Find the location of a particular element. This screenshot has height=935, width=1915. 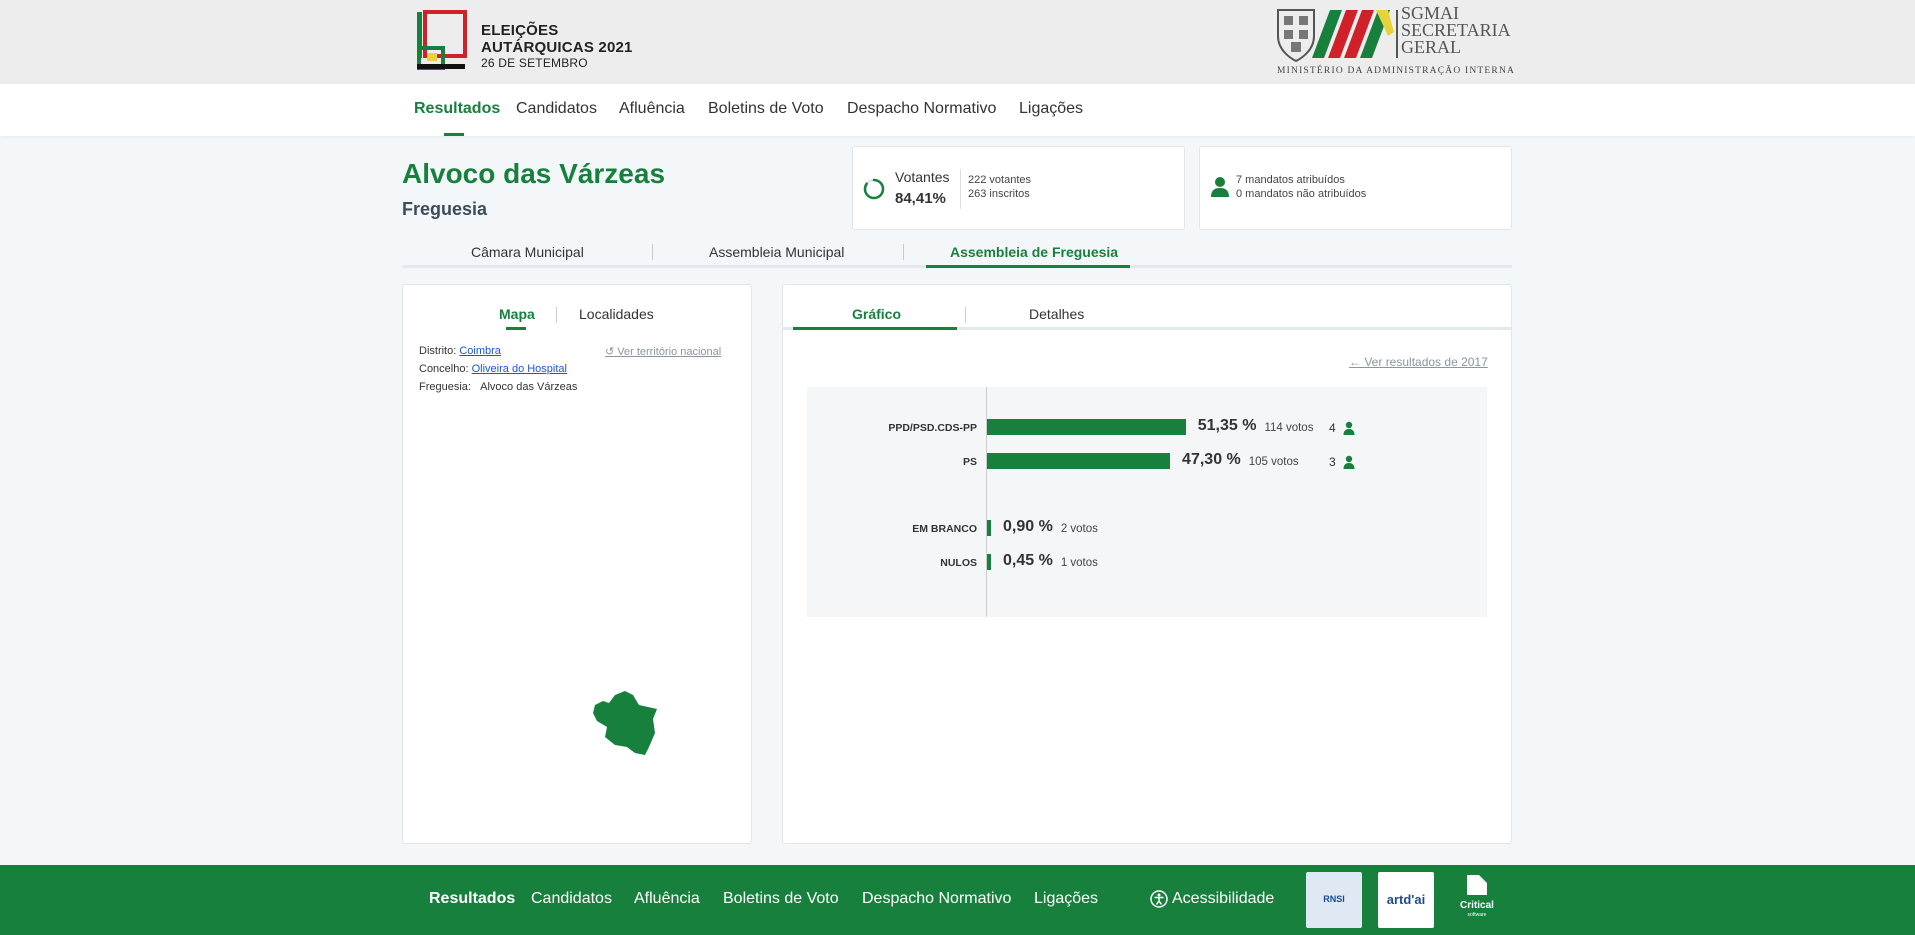

distrito-label: Distrito: is located at coordinates (438, 351).